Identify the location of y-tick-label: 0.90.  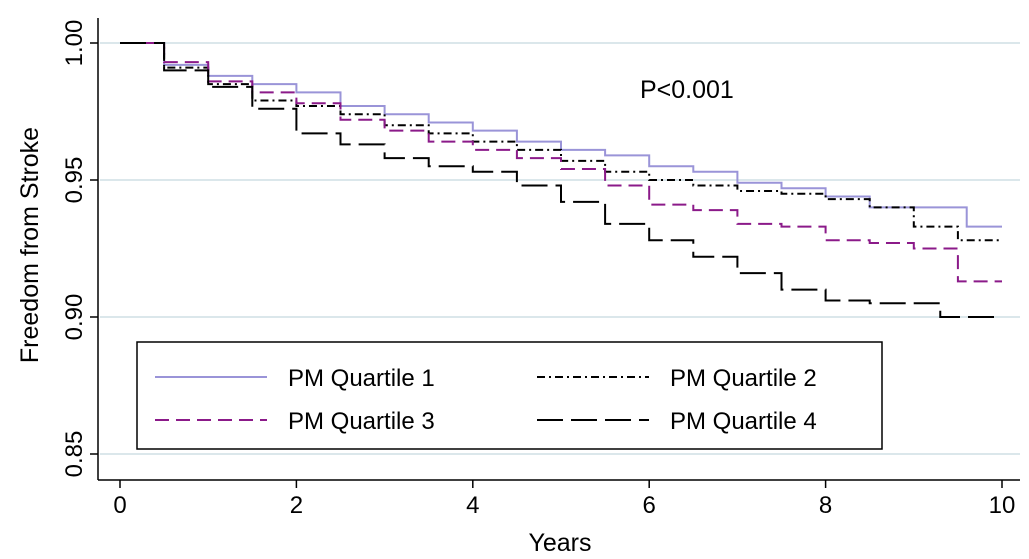
(74, 317).